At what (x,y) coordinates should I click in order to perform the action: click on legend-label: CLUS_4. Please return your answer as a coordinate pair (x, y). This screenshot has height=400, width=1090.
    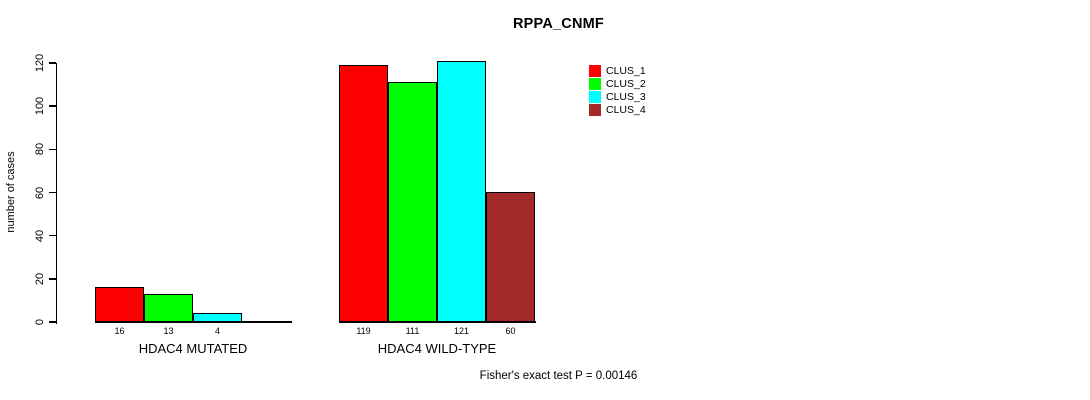
    Looking at the image, I should click on (626, 109).